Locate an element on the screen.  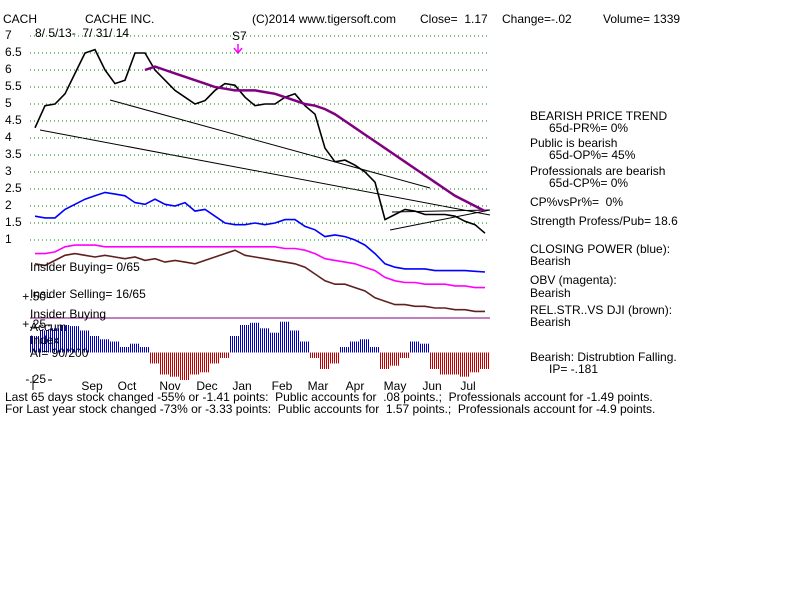
x-tick-label: Feb is located at coordinates (282, 386).